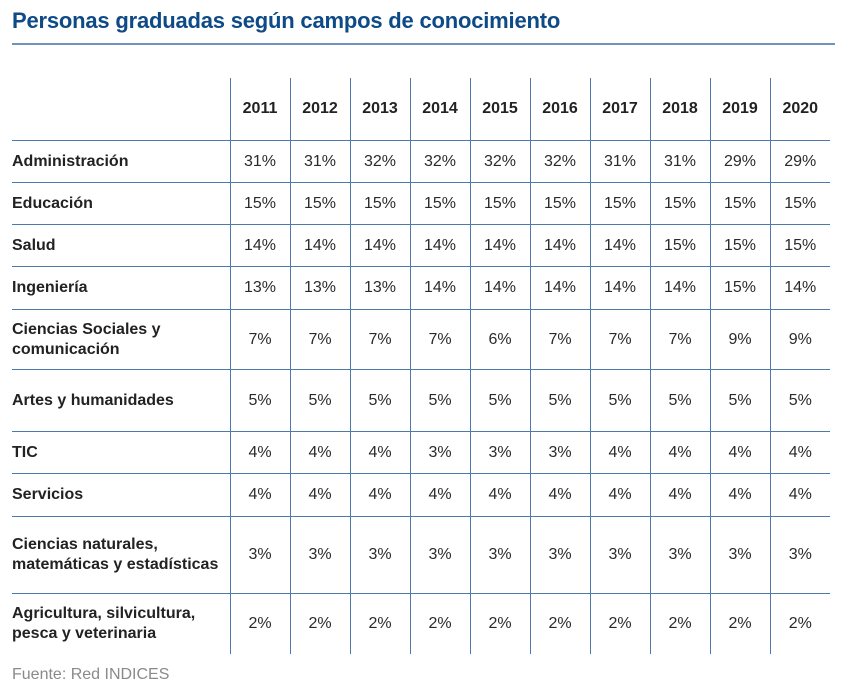 Image resolution: width=851 pixels, height=697 pixels. What do you see at coordinates (70, 161) in the screenshot?
I see `row-label: Administración` at bounding box center [70, 161].